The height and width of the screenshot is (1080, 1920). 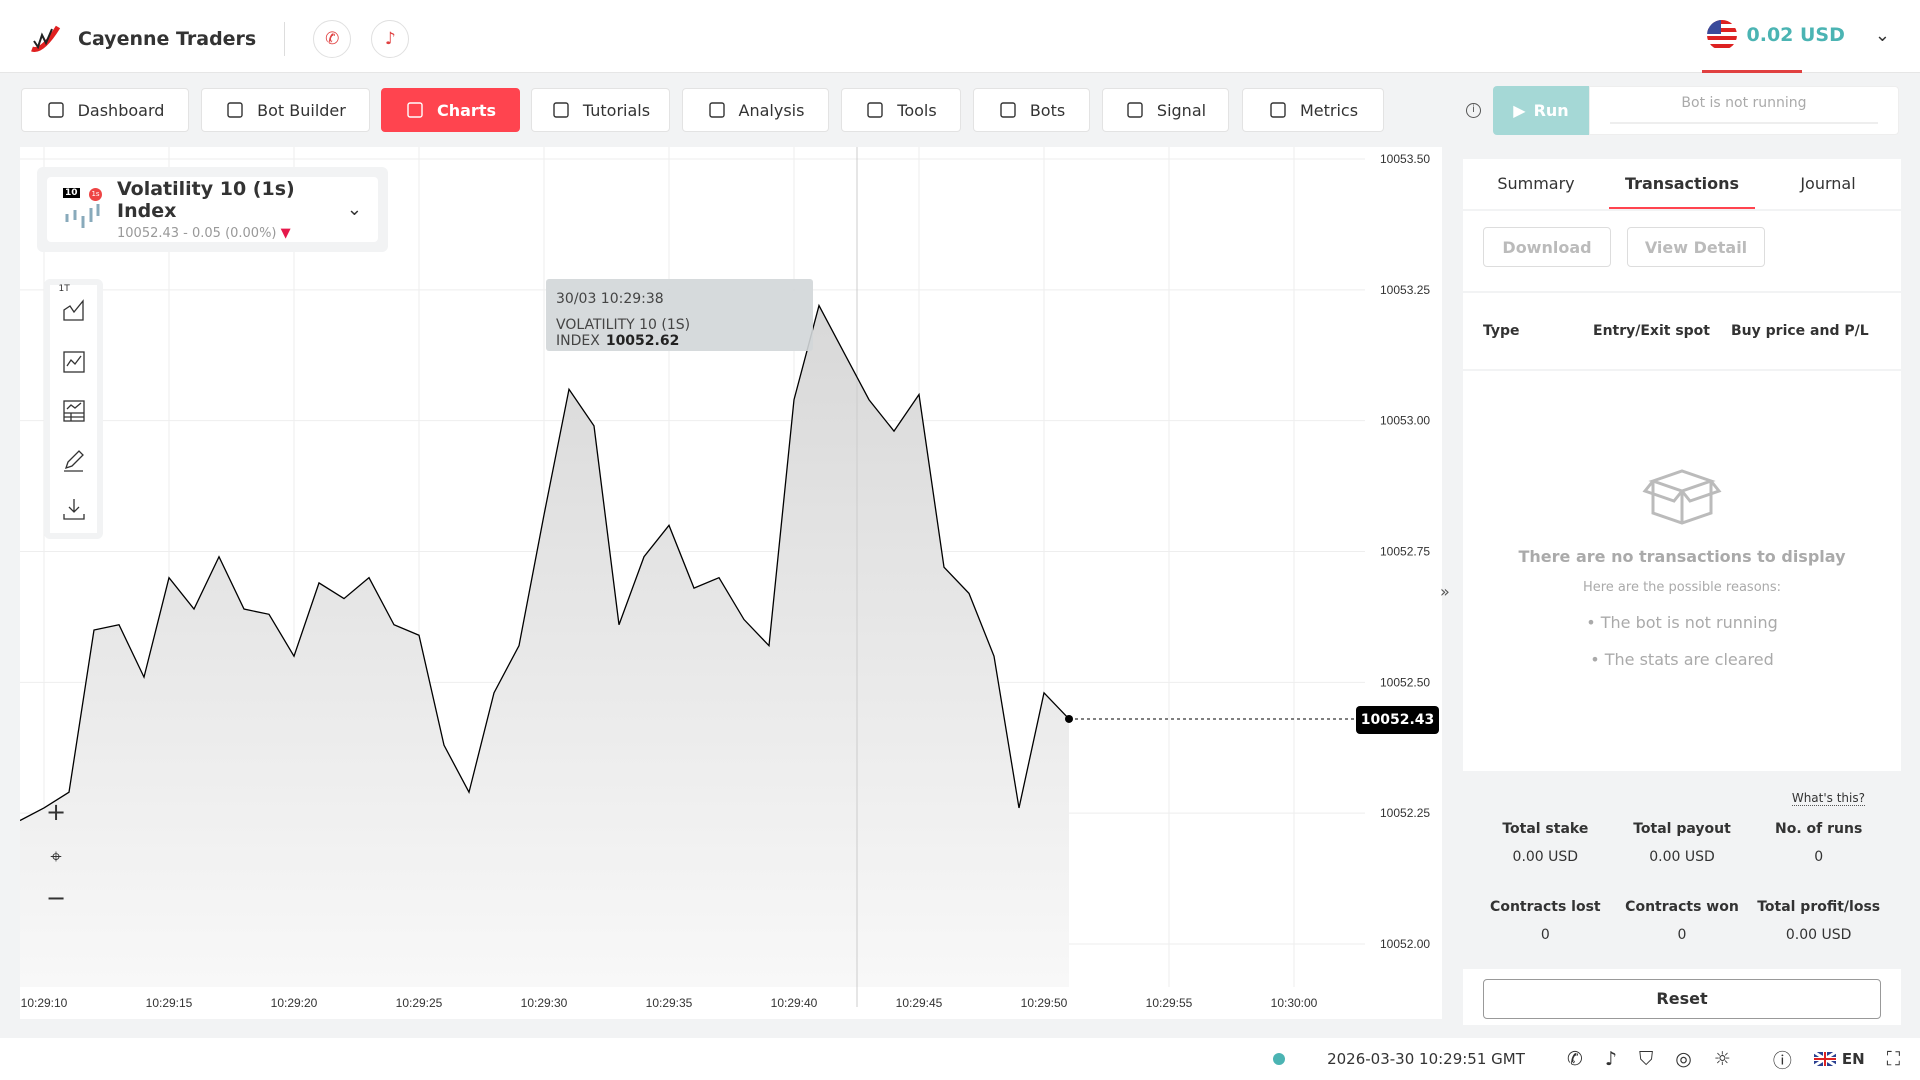 What do you see at coordinates (1839, 1059) in the screenshot?
I see `language-selector: EN` at bounding box center [1839, 1059].